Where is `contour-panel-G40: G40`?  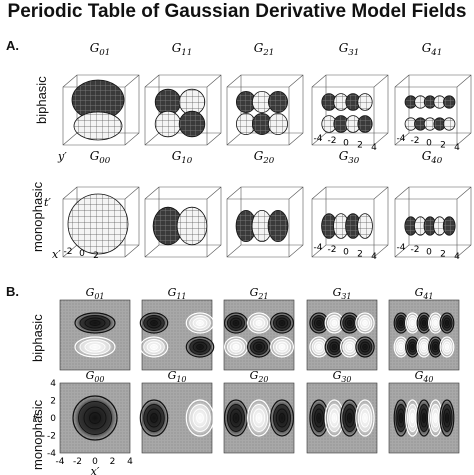 contour-panel-G40: G40 is located at coordinates (424, 411).